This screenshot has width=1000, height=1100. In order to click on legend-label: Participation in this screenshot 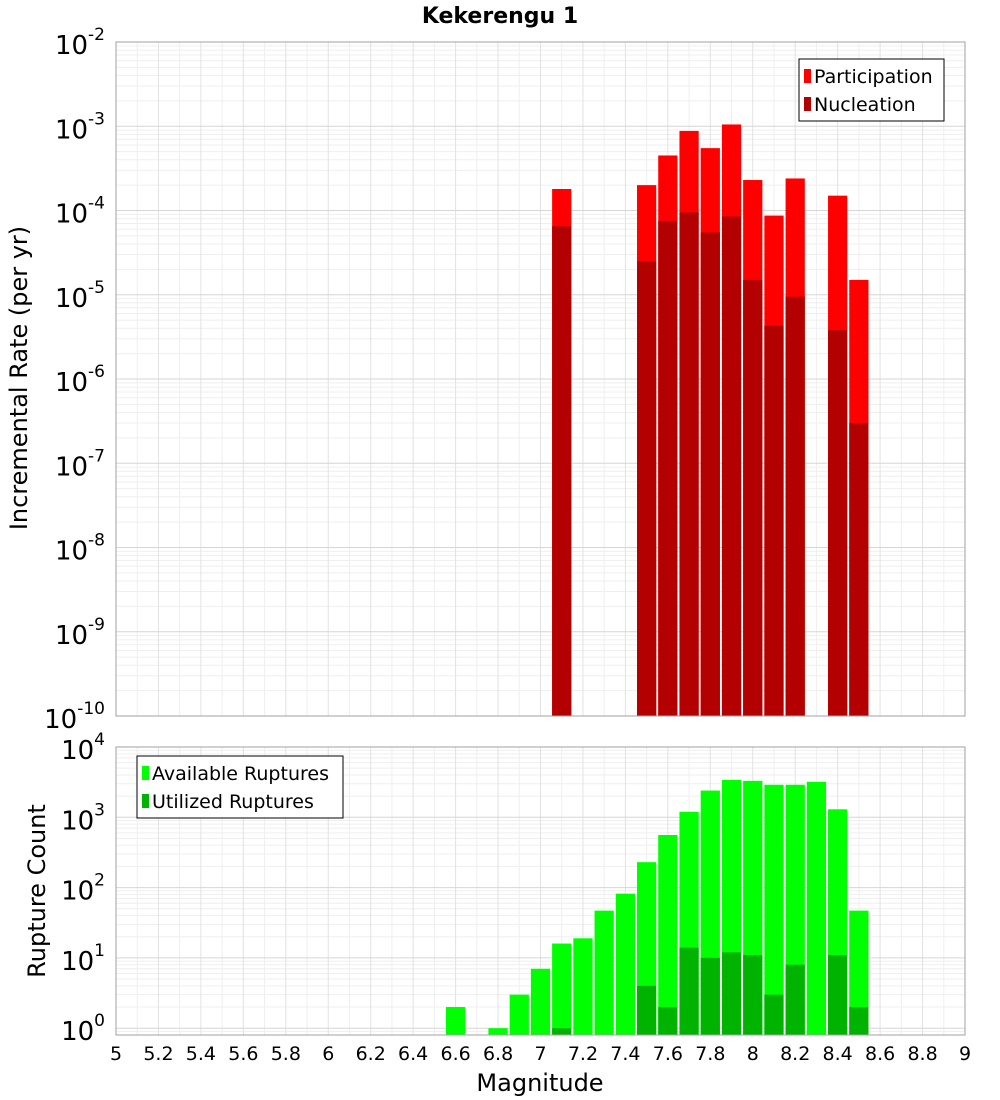, I will do `click(873, 77)`.